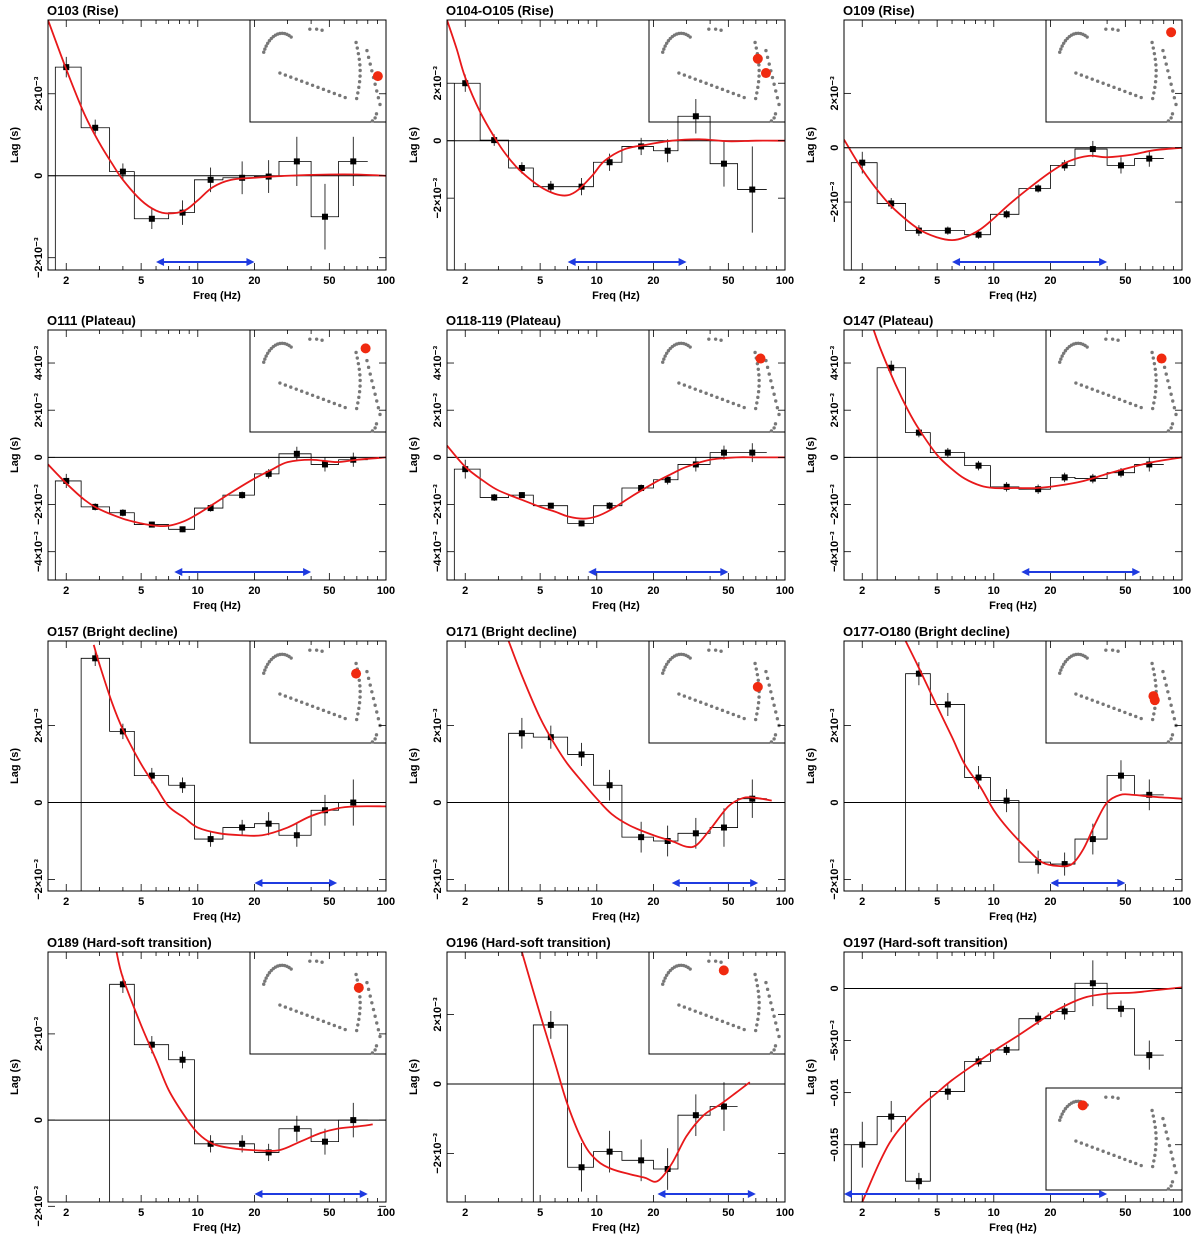  What do you see at coordinates (835, 1040) in the screenshot?
I see `y-tick-label: −5×10⁻³` at bounding box center [835, 1040].